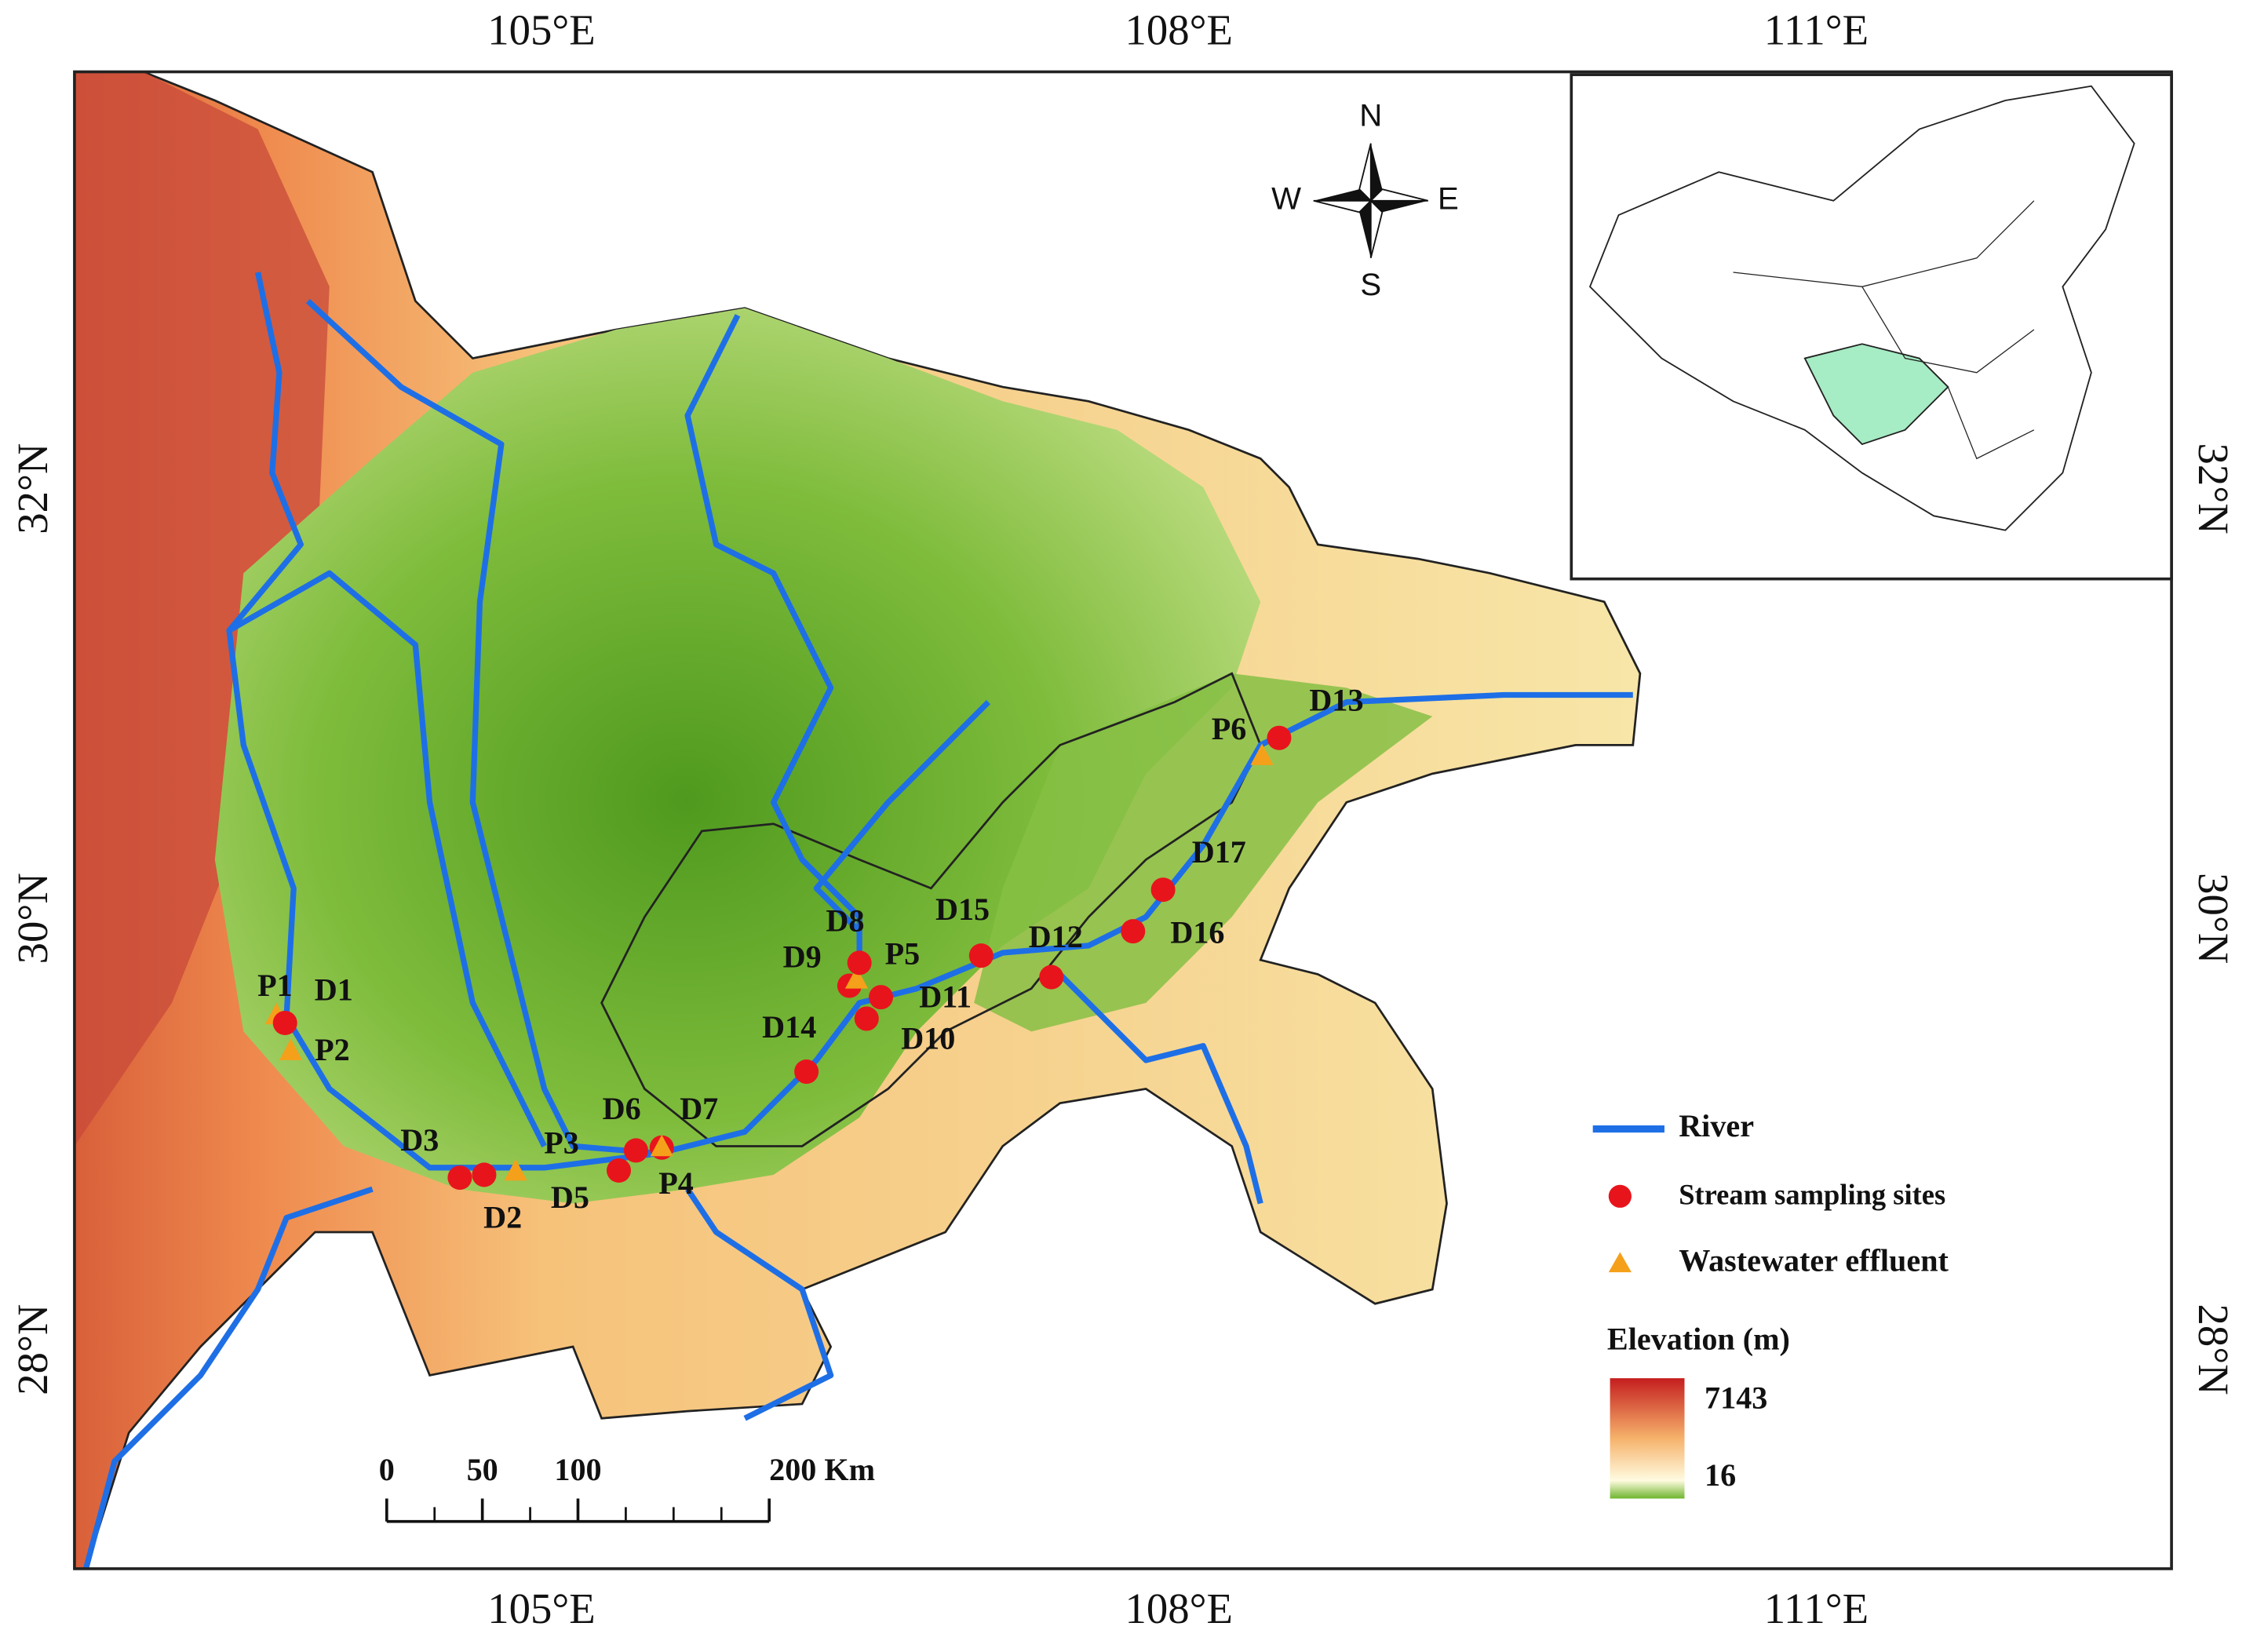 This screenshot has height=1652, width=2246. What do you see at coordinates (945, 996) in the screenshot?
I see `site-label: D11` at bounding box center [945, 996].